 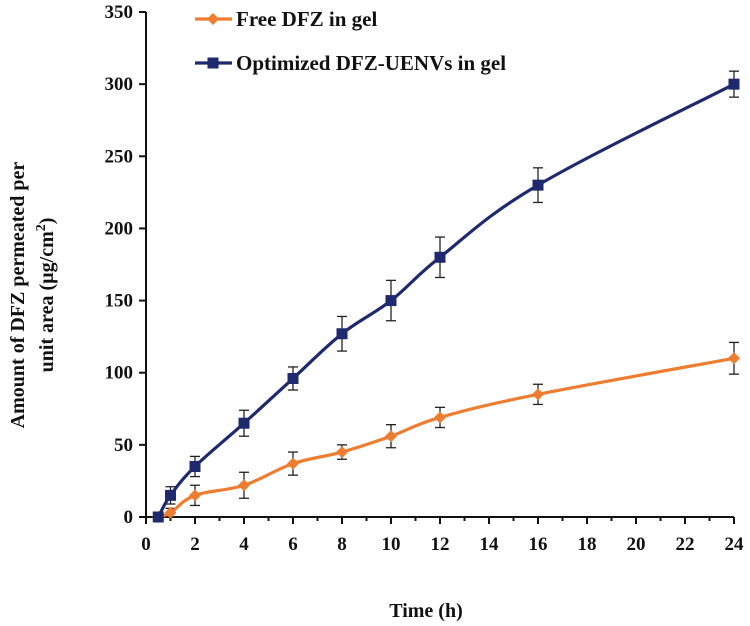 What do you see at coordinates (440, 544) in the screenshot?
I see `x-tick-label: 12` at bounding box center [440, 544].